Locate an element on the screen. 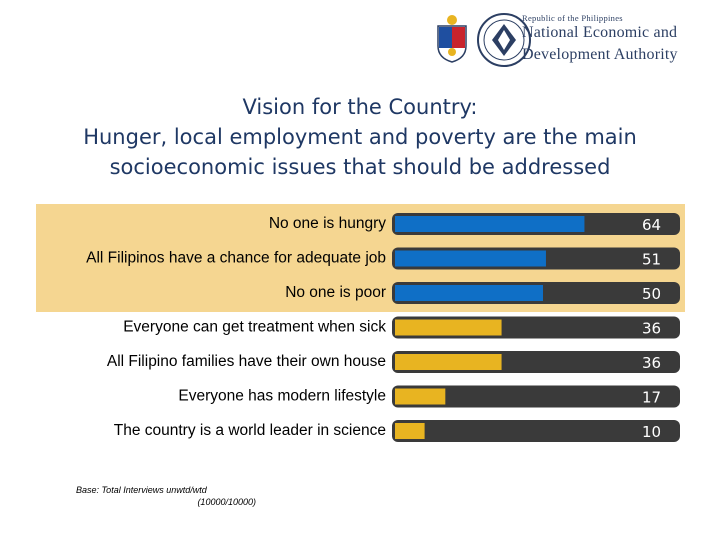 This screenshot has width=720, height=540. category-label-3: Everyone can get treatment when sick is located at coordinates (254, 327).